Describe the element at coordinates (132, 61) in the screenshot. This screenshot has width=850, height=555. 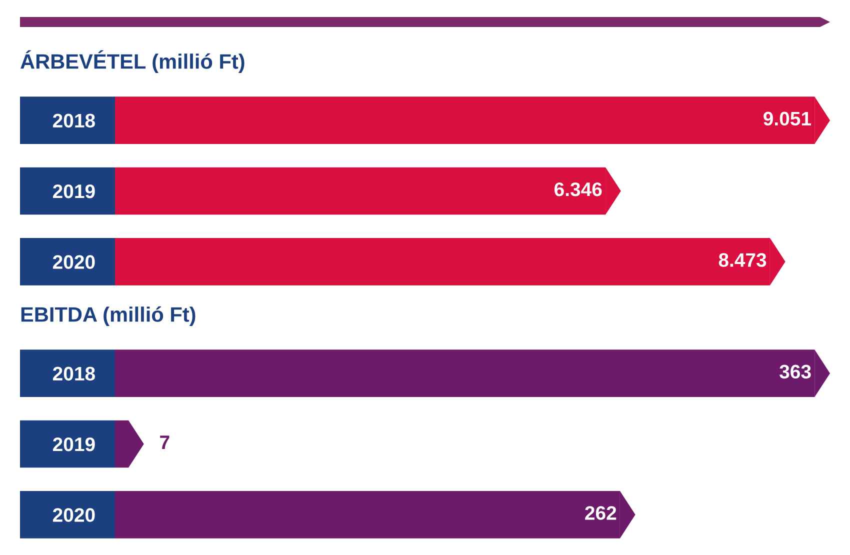
I see `chart-title: ÁRBEVÉTEL (millió Ft)` at that location.